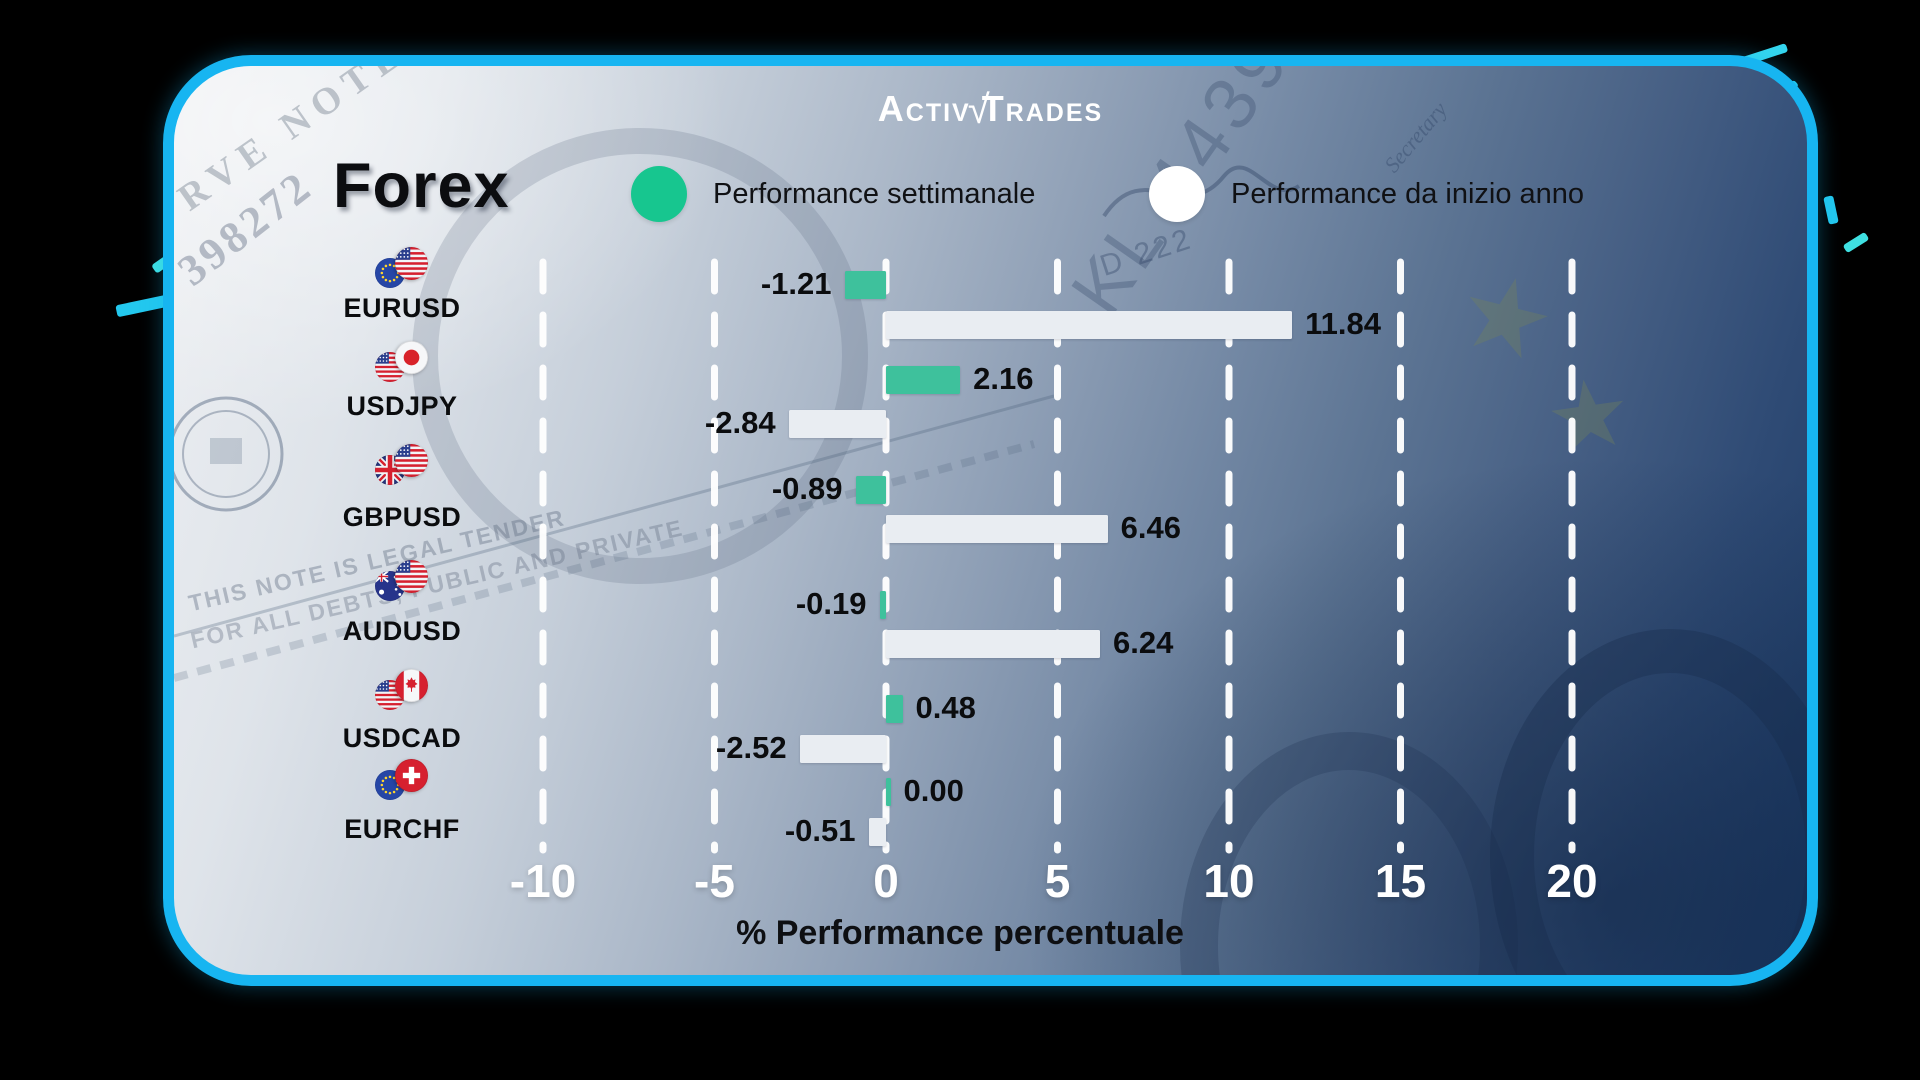 Image resolution: width=1920 pixels, height=1080 pixels. What do you see at coordinates (807, 488) in the screenshot?
I see `bar-value-label-GBPUSD-weekly: -0.89` at bounding box center [807, 488].